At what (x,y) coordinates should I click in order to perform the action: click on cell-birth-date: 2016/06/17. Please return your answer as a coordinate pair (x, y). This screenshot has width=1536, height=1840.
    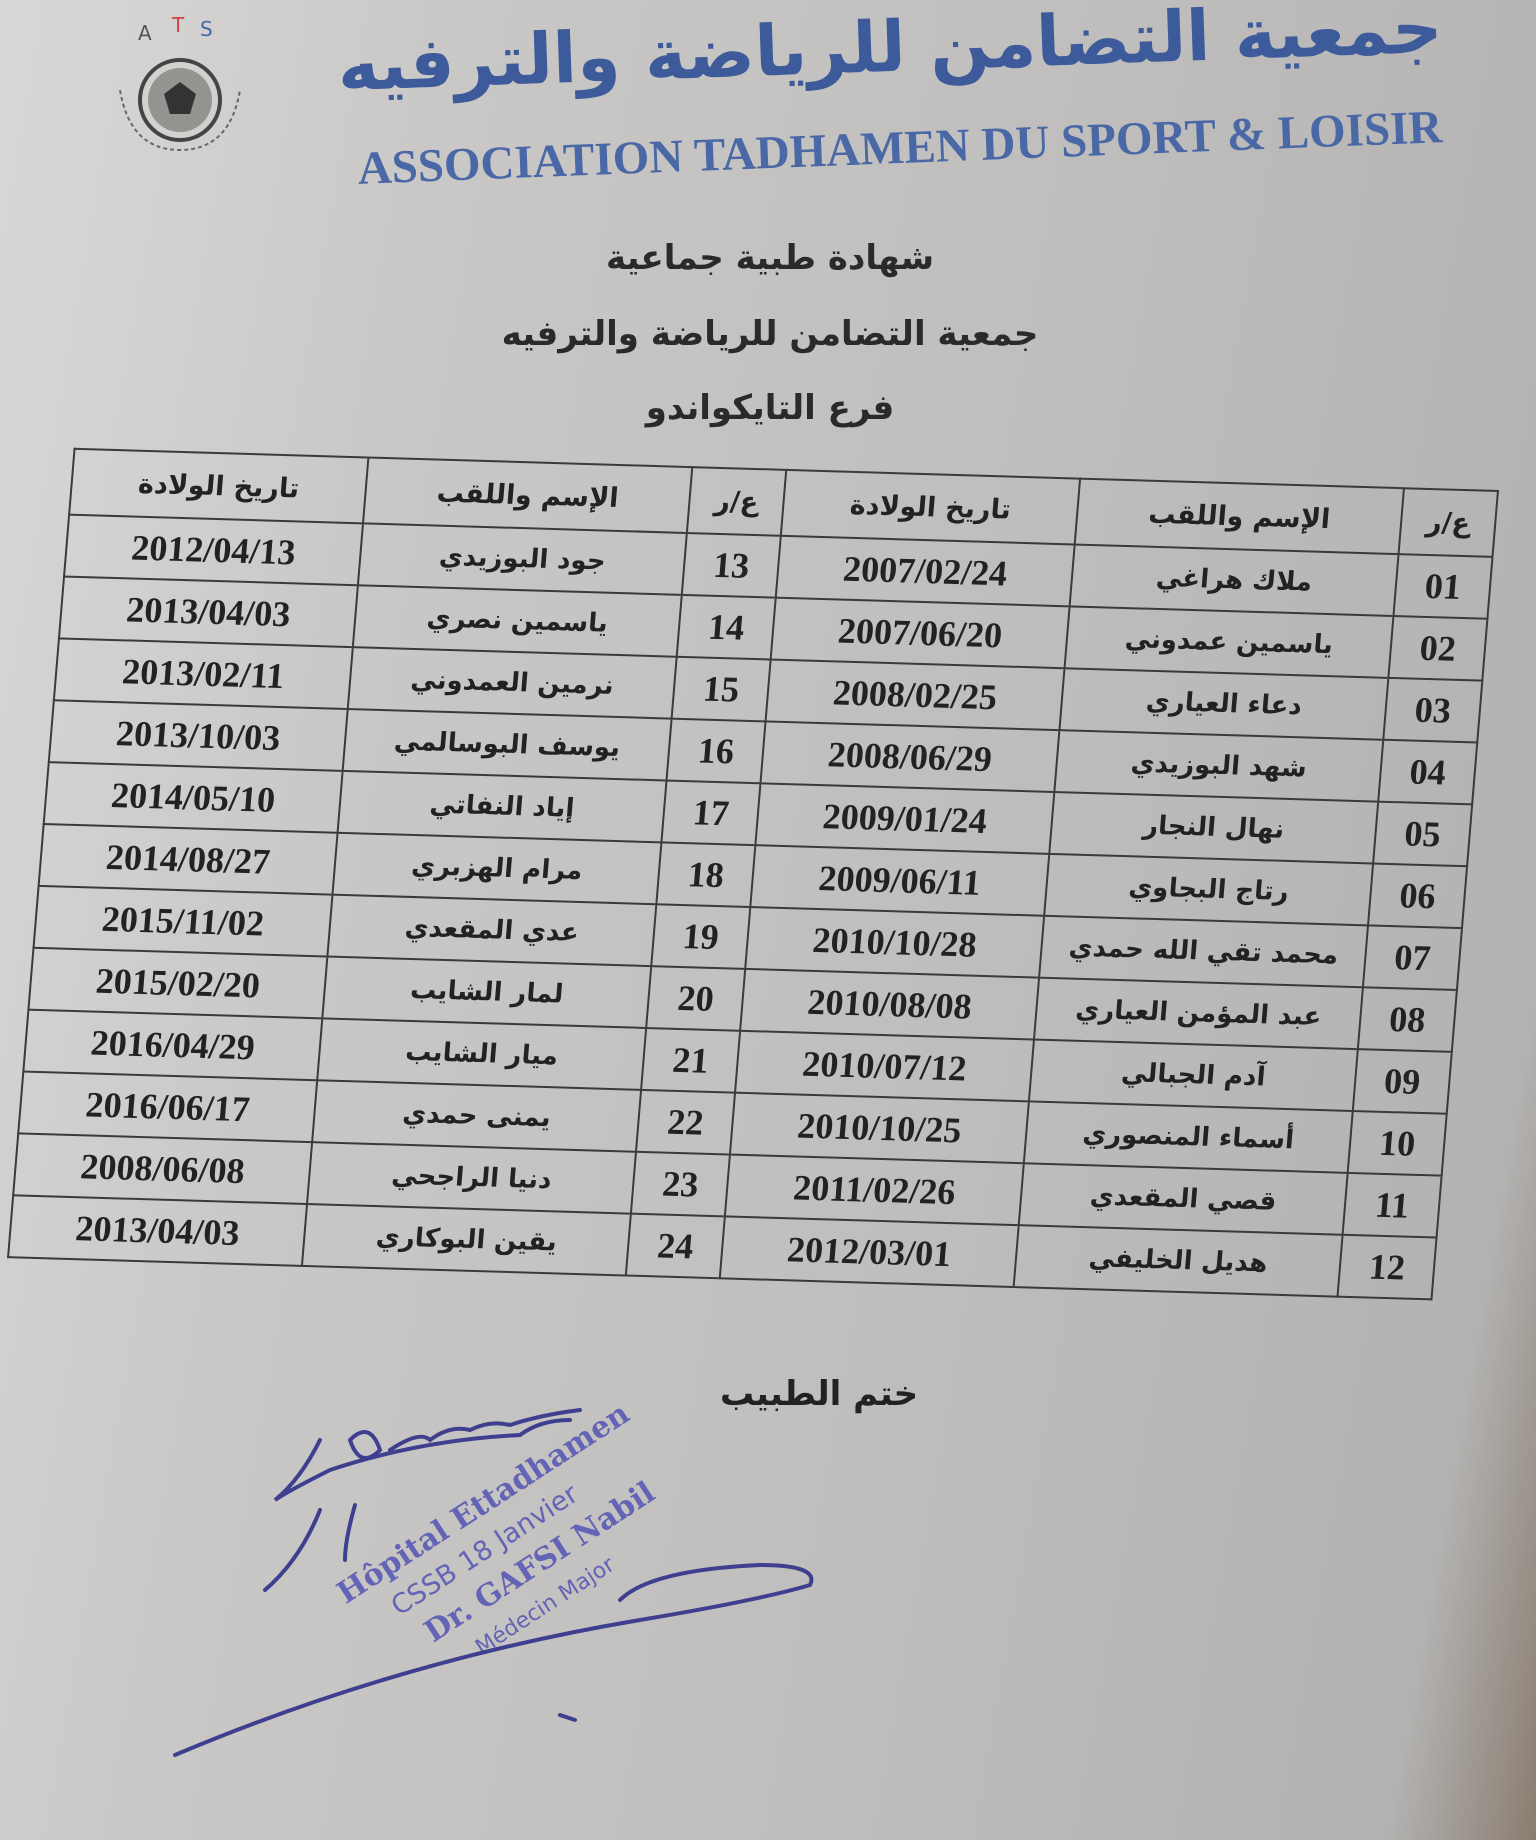
    Looking at the image, I should click on (168, 1107).